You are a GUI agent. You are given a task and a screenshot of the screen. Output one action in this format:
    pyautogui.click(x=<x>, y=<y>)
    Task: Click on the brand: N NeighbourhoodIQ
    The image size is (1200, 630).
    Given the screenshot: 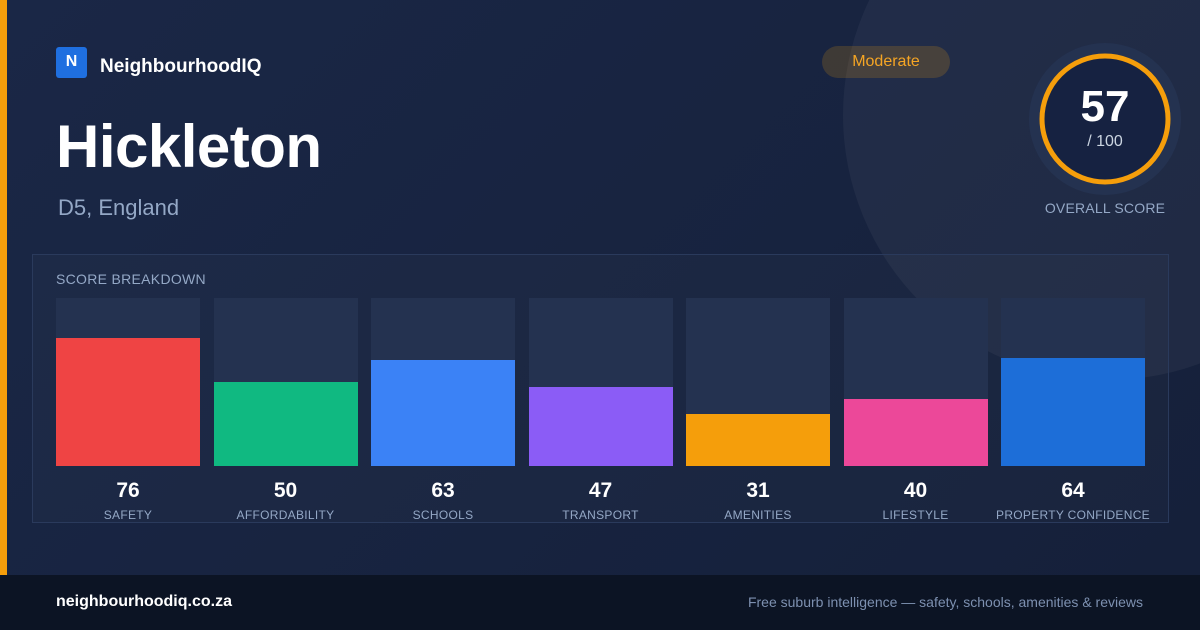 What is the action you would take?
    pyautogui.click(x=158, y=62)
    